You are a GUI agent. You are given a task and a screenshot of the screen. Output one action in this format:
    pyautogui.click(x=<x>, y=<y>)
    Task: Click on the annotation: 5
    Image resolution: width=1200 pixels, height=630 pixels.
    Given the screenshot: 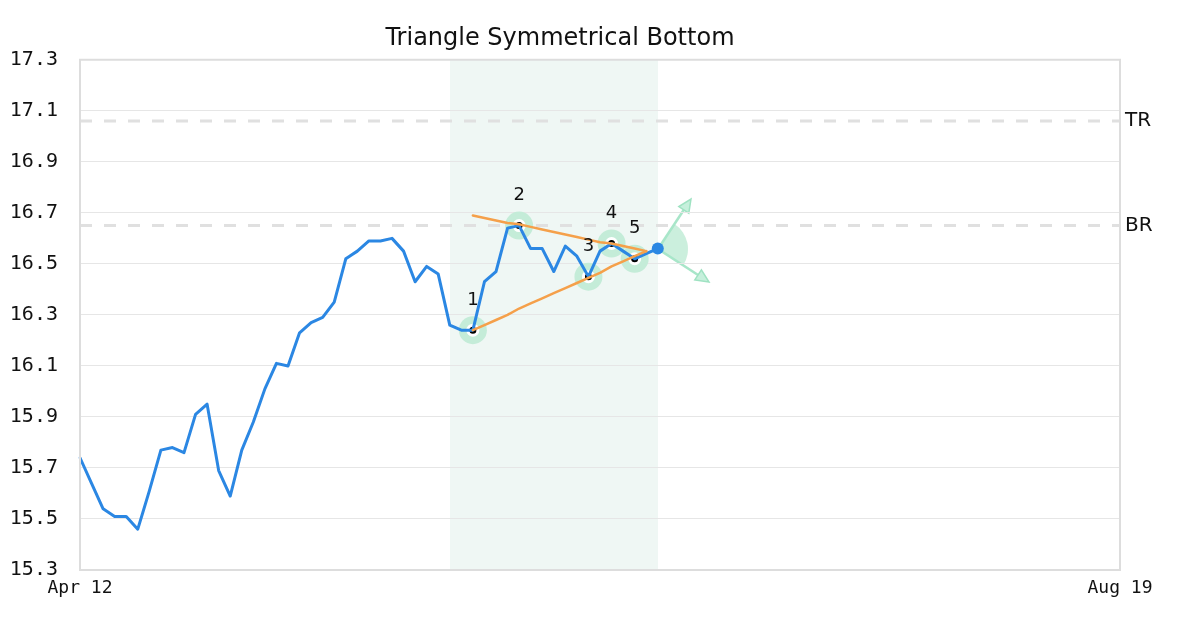 What is the action you would take?
    pyautogui.click(x=634, y=227)
    